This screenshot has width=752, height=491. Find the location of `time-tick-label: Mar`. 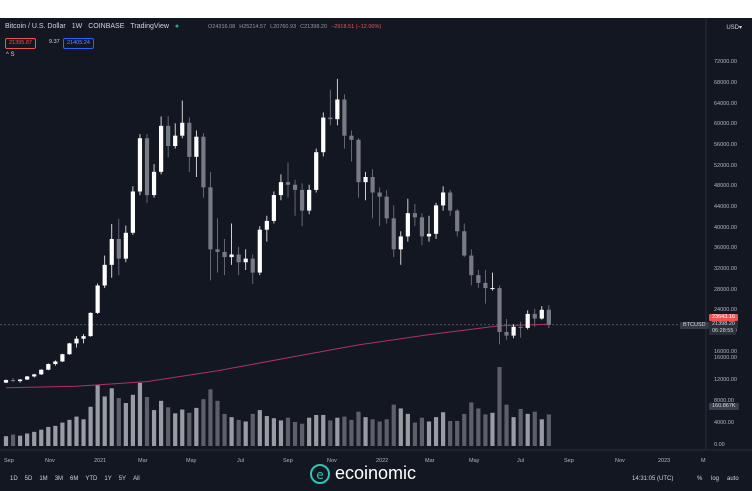

time-tick-label: Mar is located at coordinates (143, 461).